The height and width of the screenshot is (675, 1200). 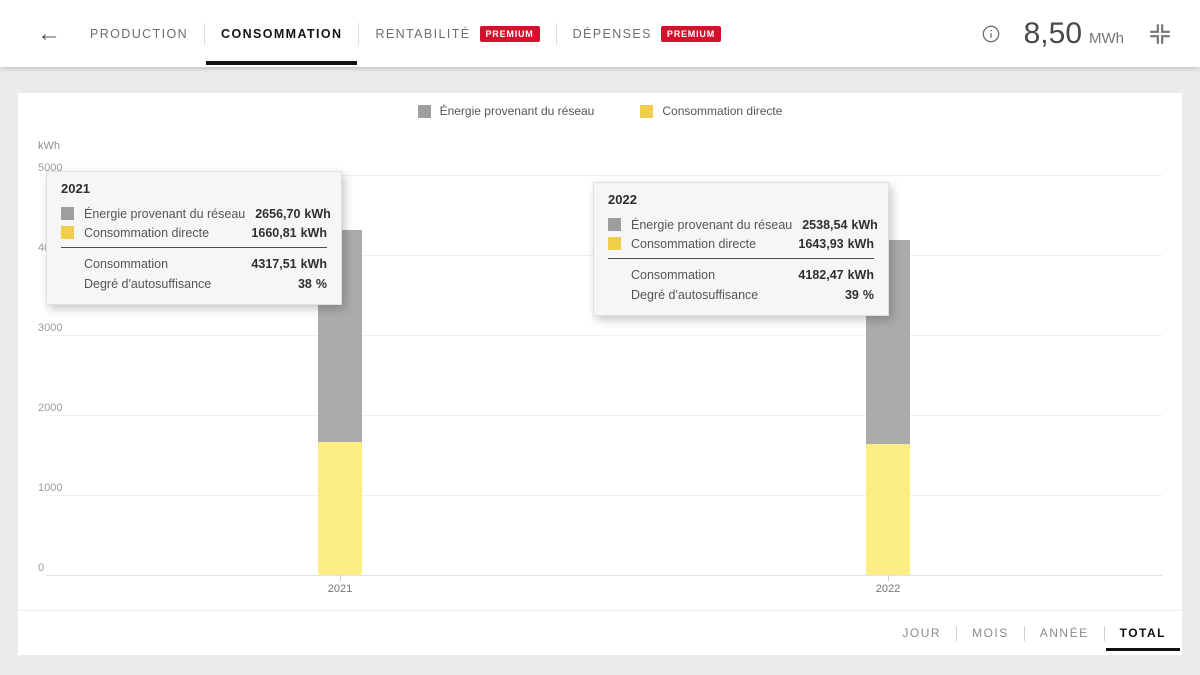 What do you see at coordinates (289, 264) in the screenshot?
I see `tooltip-row-value: 4317,51 kWh` at bounding box center [289, 264].